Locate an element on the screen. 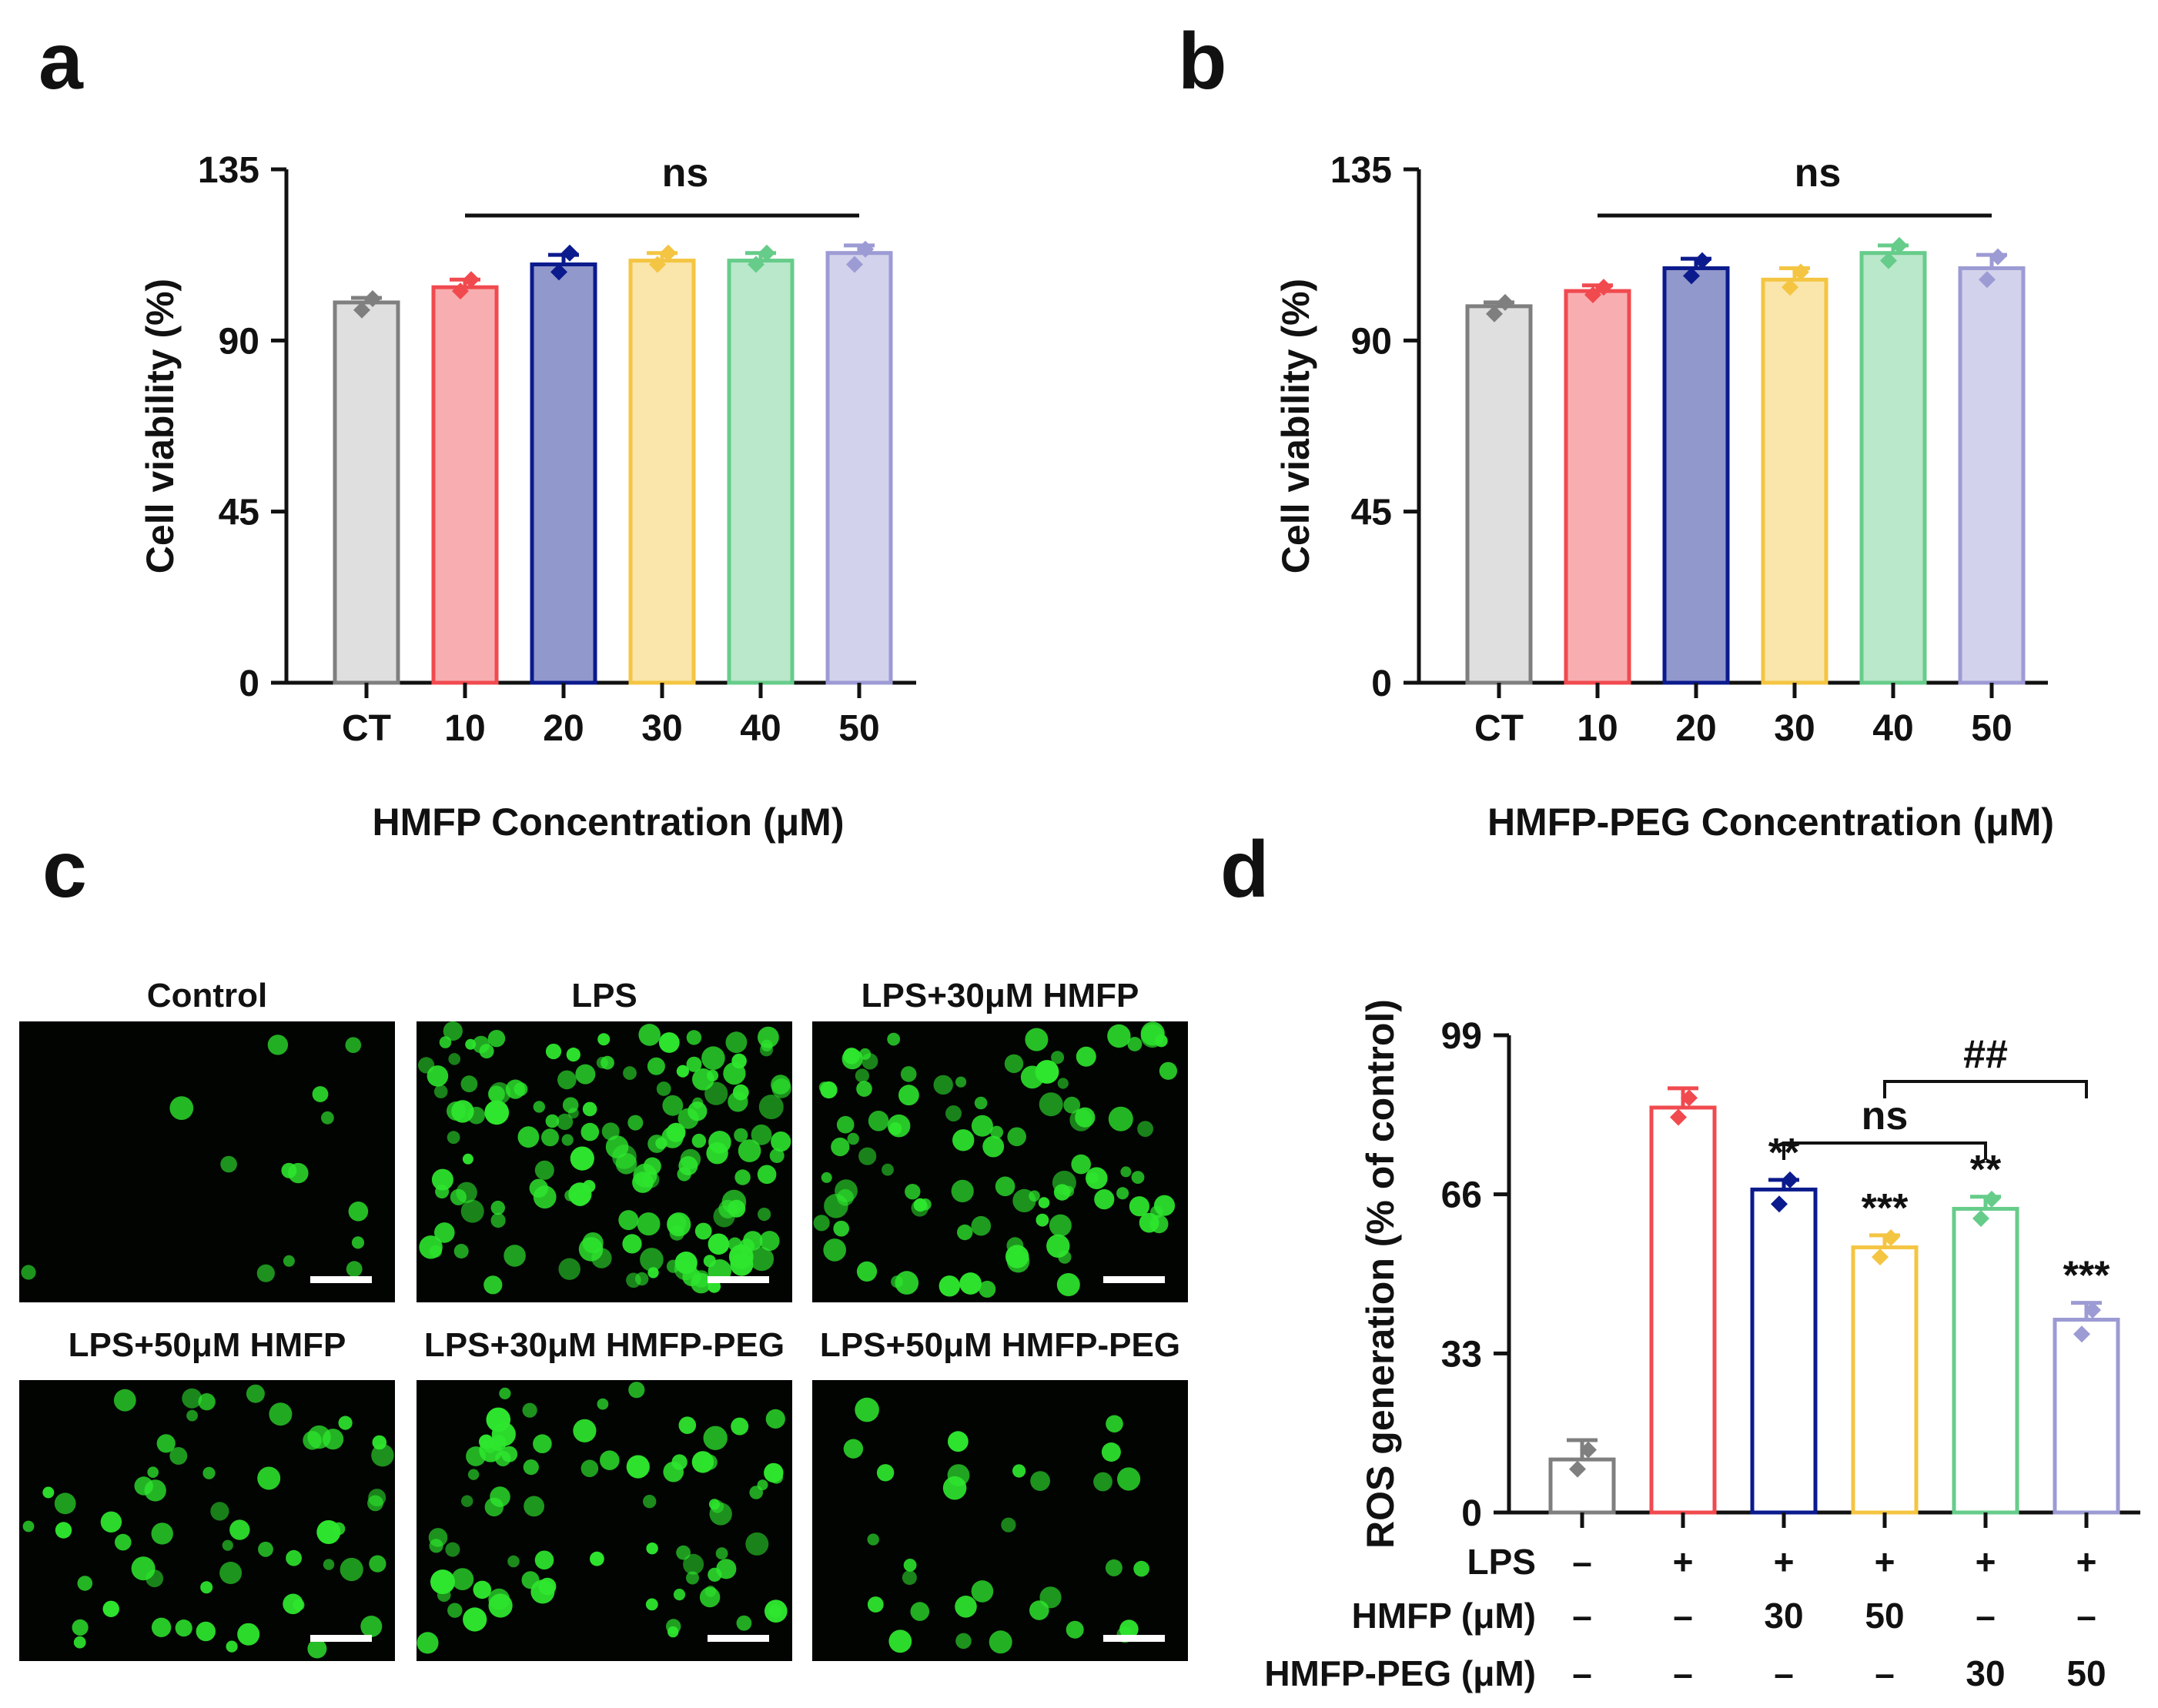 This screenshot has height=1708, width=2158. image-title: LPS+30μM HMFP-PEG is located at coordinates (604, 1345).